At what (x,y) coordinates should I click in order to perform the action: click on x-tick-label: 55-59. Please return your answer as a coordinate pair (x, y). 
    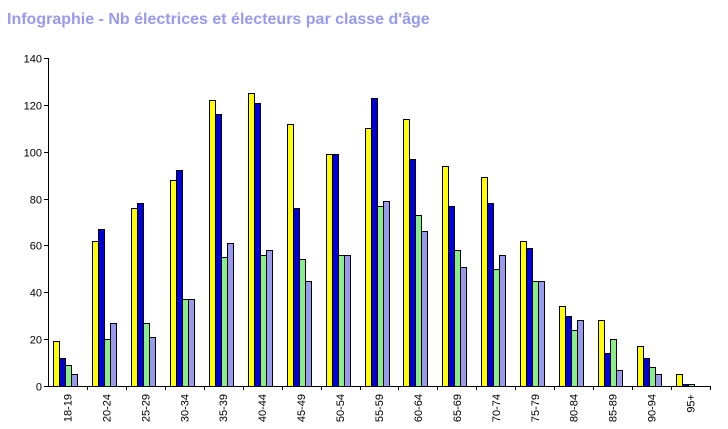
    Looking at the image, I should click on (380, 408).